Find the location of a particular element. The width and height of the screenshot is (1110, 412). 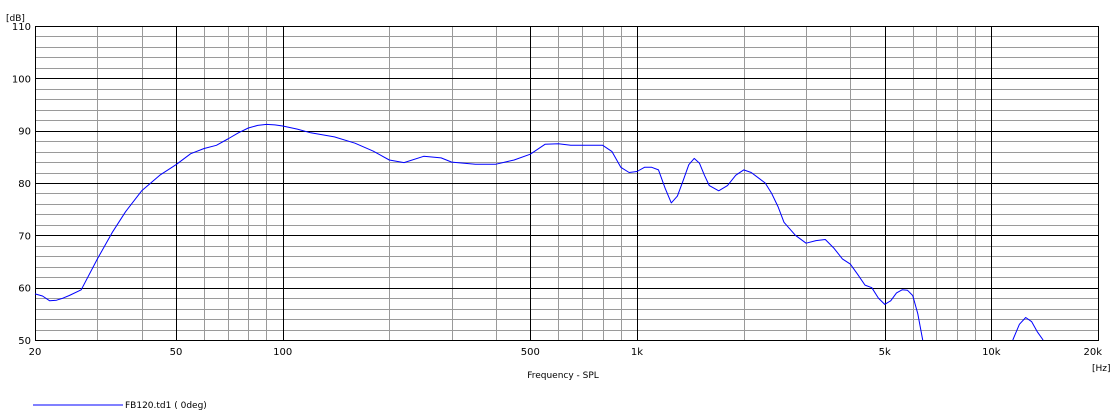

x-unit-label: [Hz] is located at coordinates (1101, 369).